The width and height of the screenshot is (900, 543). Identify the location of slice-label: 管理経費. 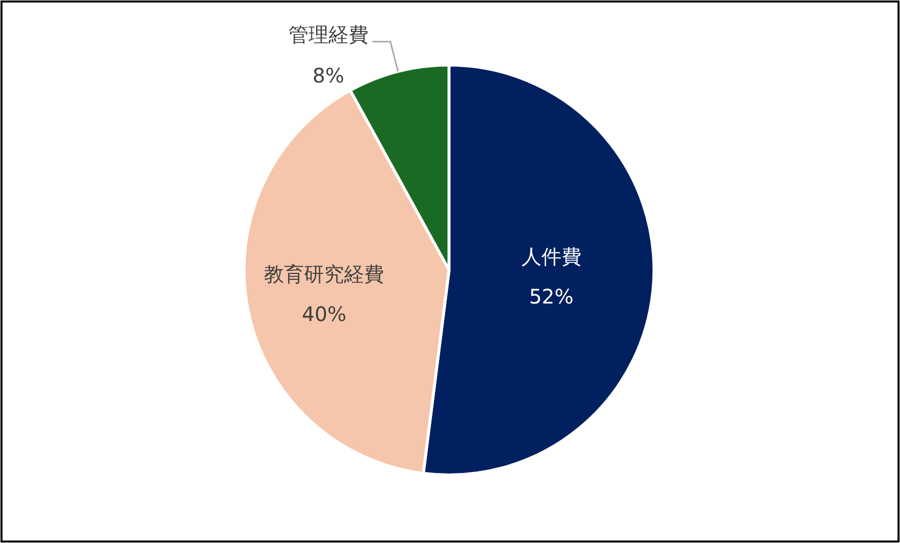
(328, 34).